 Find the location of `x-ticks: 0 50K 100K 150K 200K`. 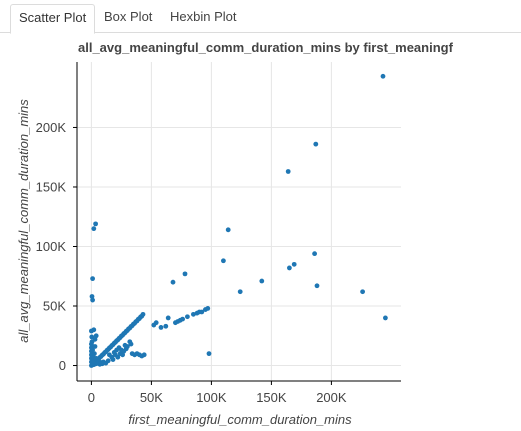

x-ticks: 0 50K 100K 150K 200K is located at coordinates (217, 393).